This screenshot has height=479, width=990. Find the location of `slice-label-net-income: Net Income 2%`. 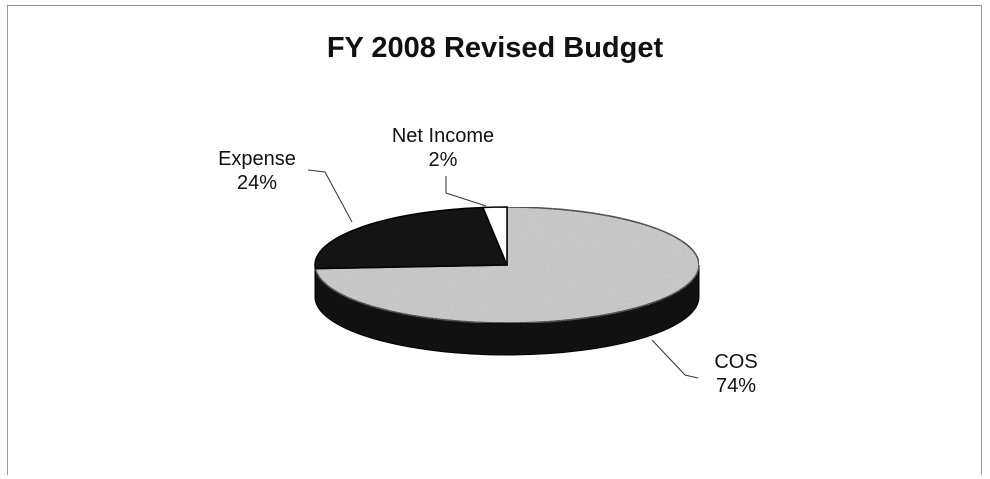

slice-label-net-income: Net Income 2% is located at coordinates (443, 148).